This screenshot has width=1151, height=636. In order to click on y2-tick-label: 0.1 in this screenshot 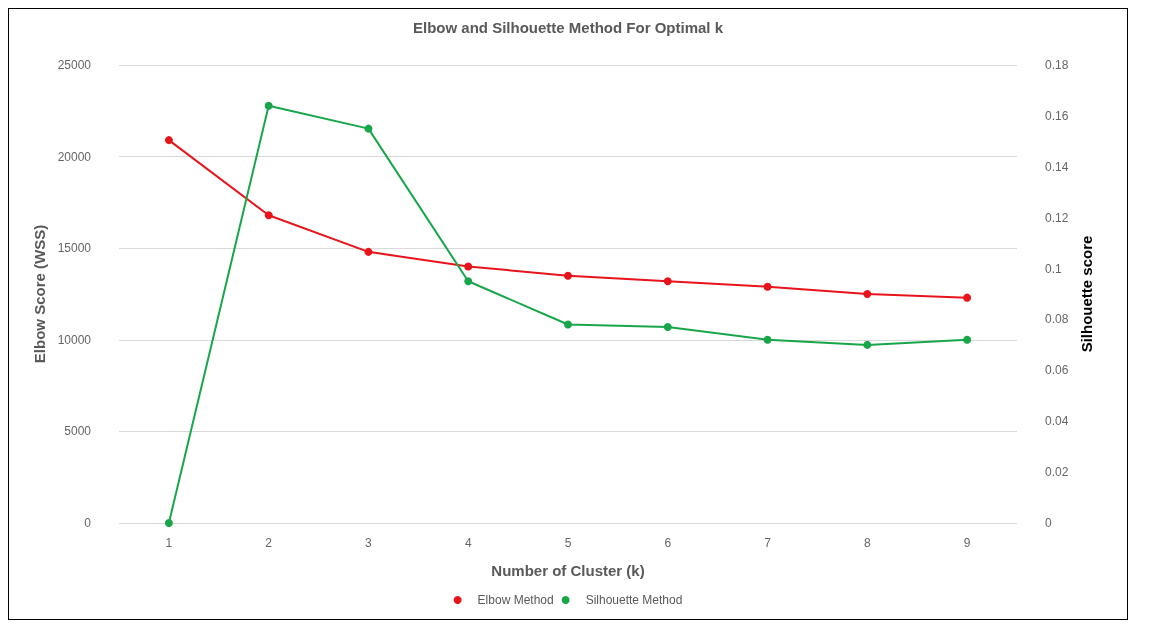, I will do `click(1054, 268)`.